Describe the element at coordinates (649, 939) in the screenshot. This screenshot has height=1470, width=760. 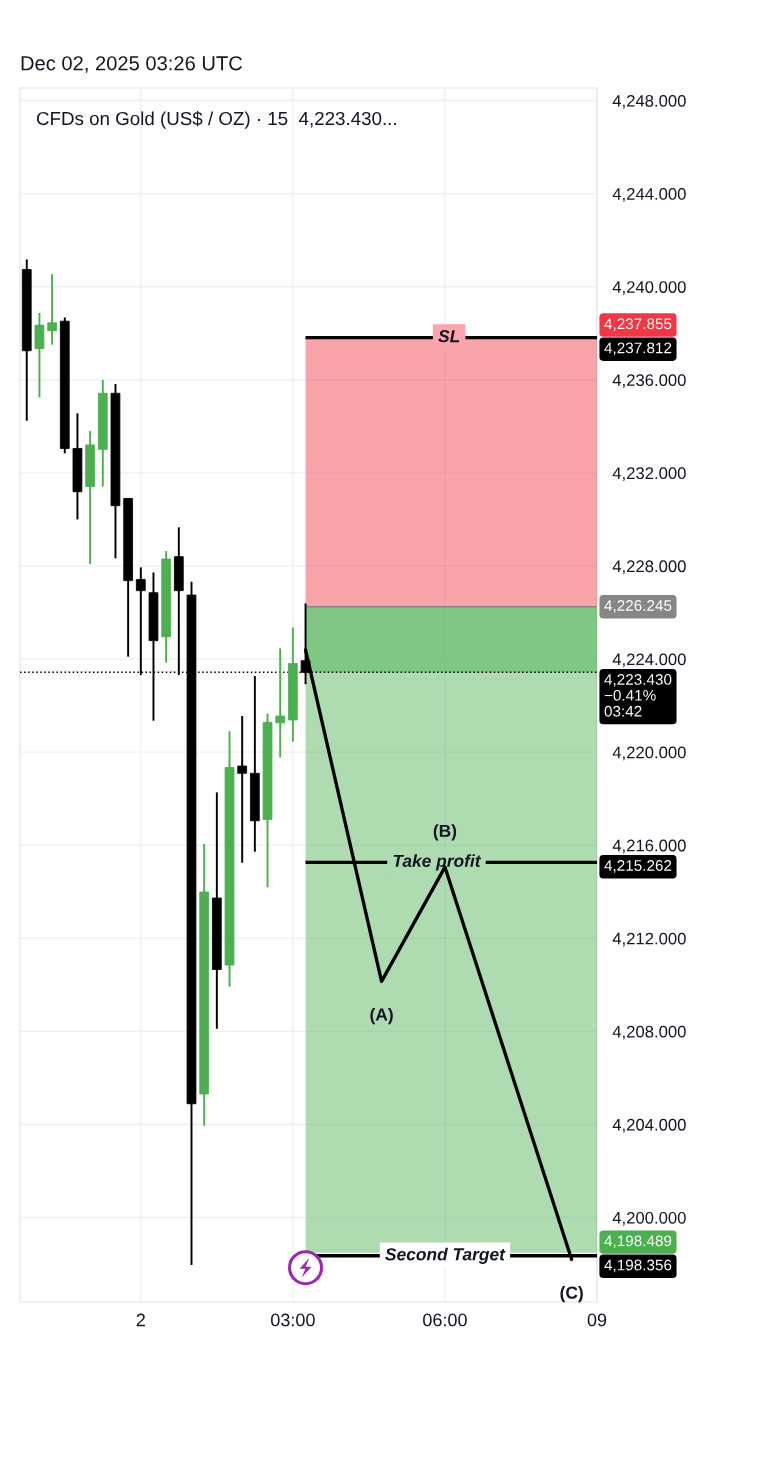
I see `y-tick-label: 4,212.000` at that location.